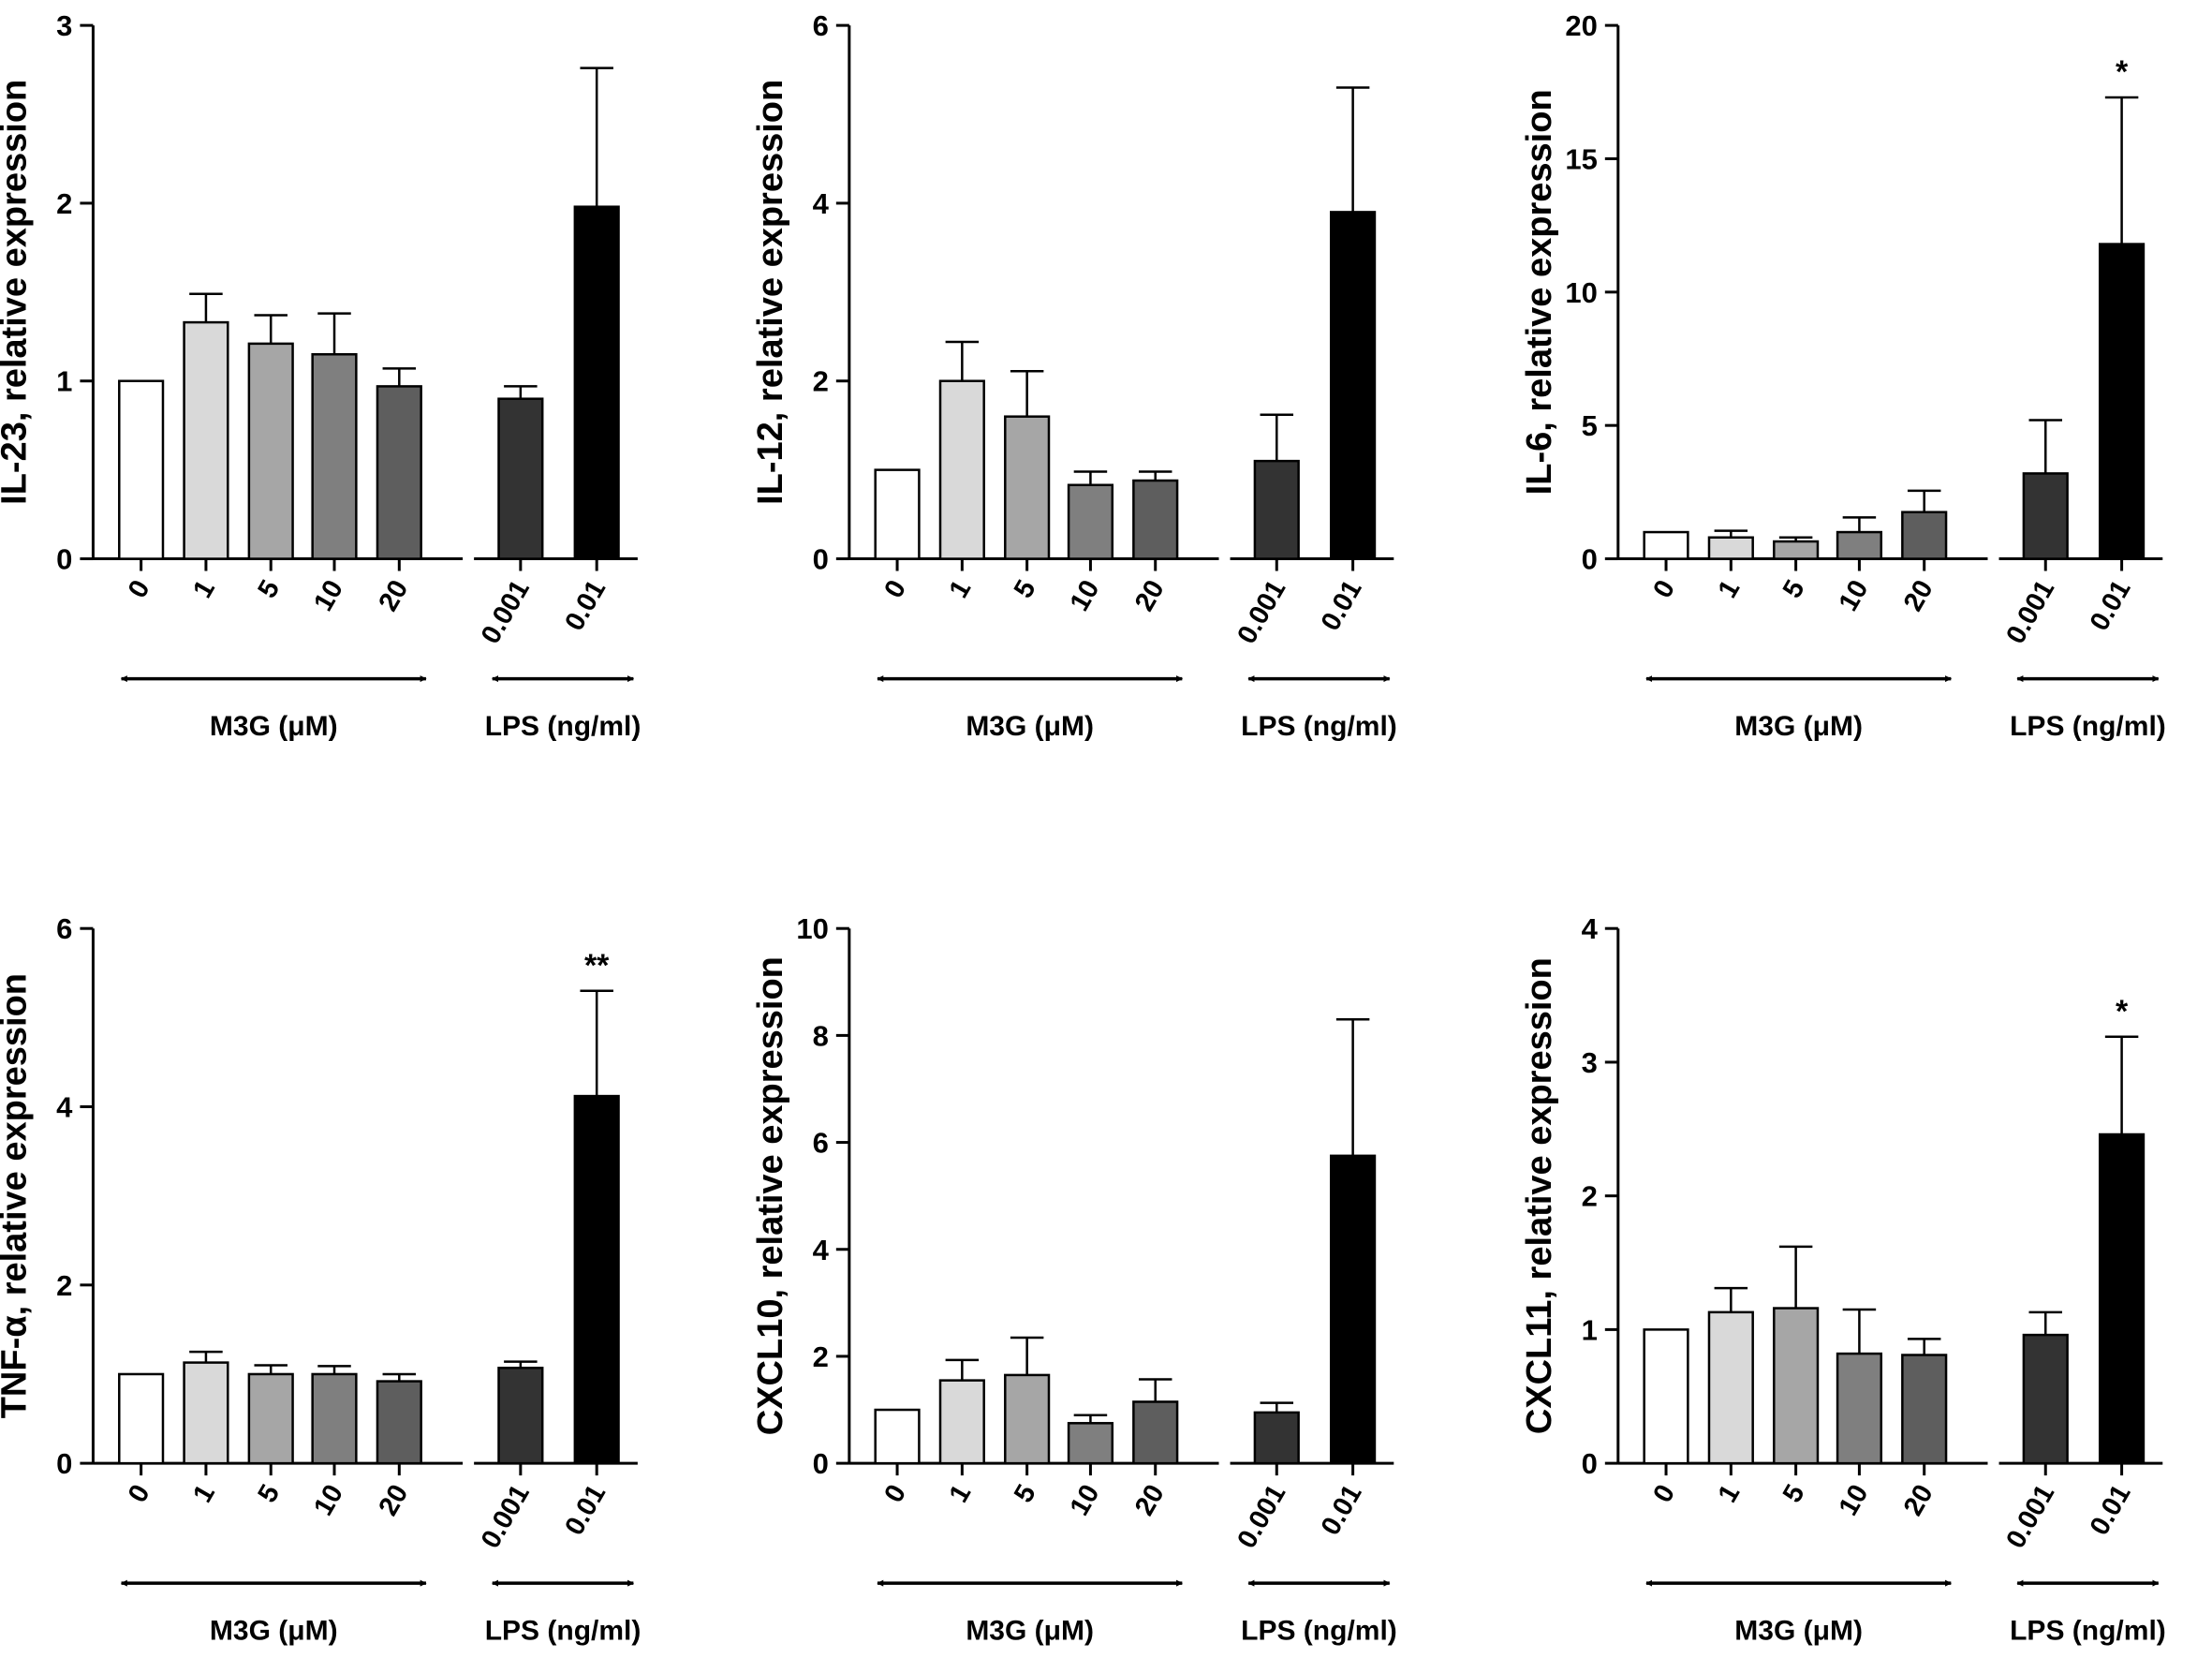  Describe the element at coordinates (1540, 1195) in the screenshot. I see `y-axis-title: CXCL11, relative expression` at that location.